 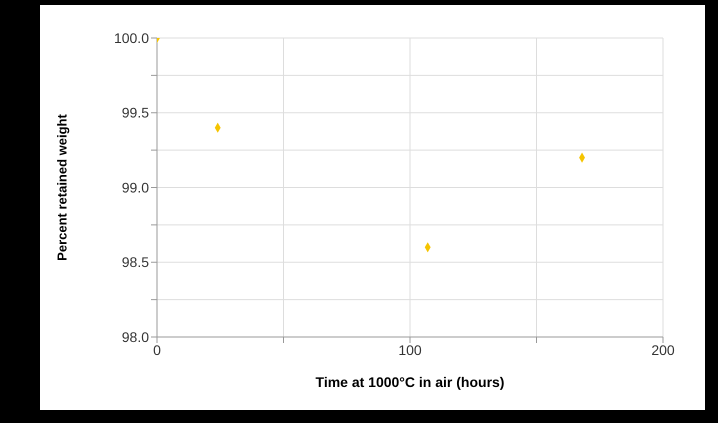 What do you see at coordinates (410, 382) in the screenshot?
I see `x-axis-title: Time at 1000°C in air (hours)` at bounding box center [410, 382].